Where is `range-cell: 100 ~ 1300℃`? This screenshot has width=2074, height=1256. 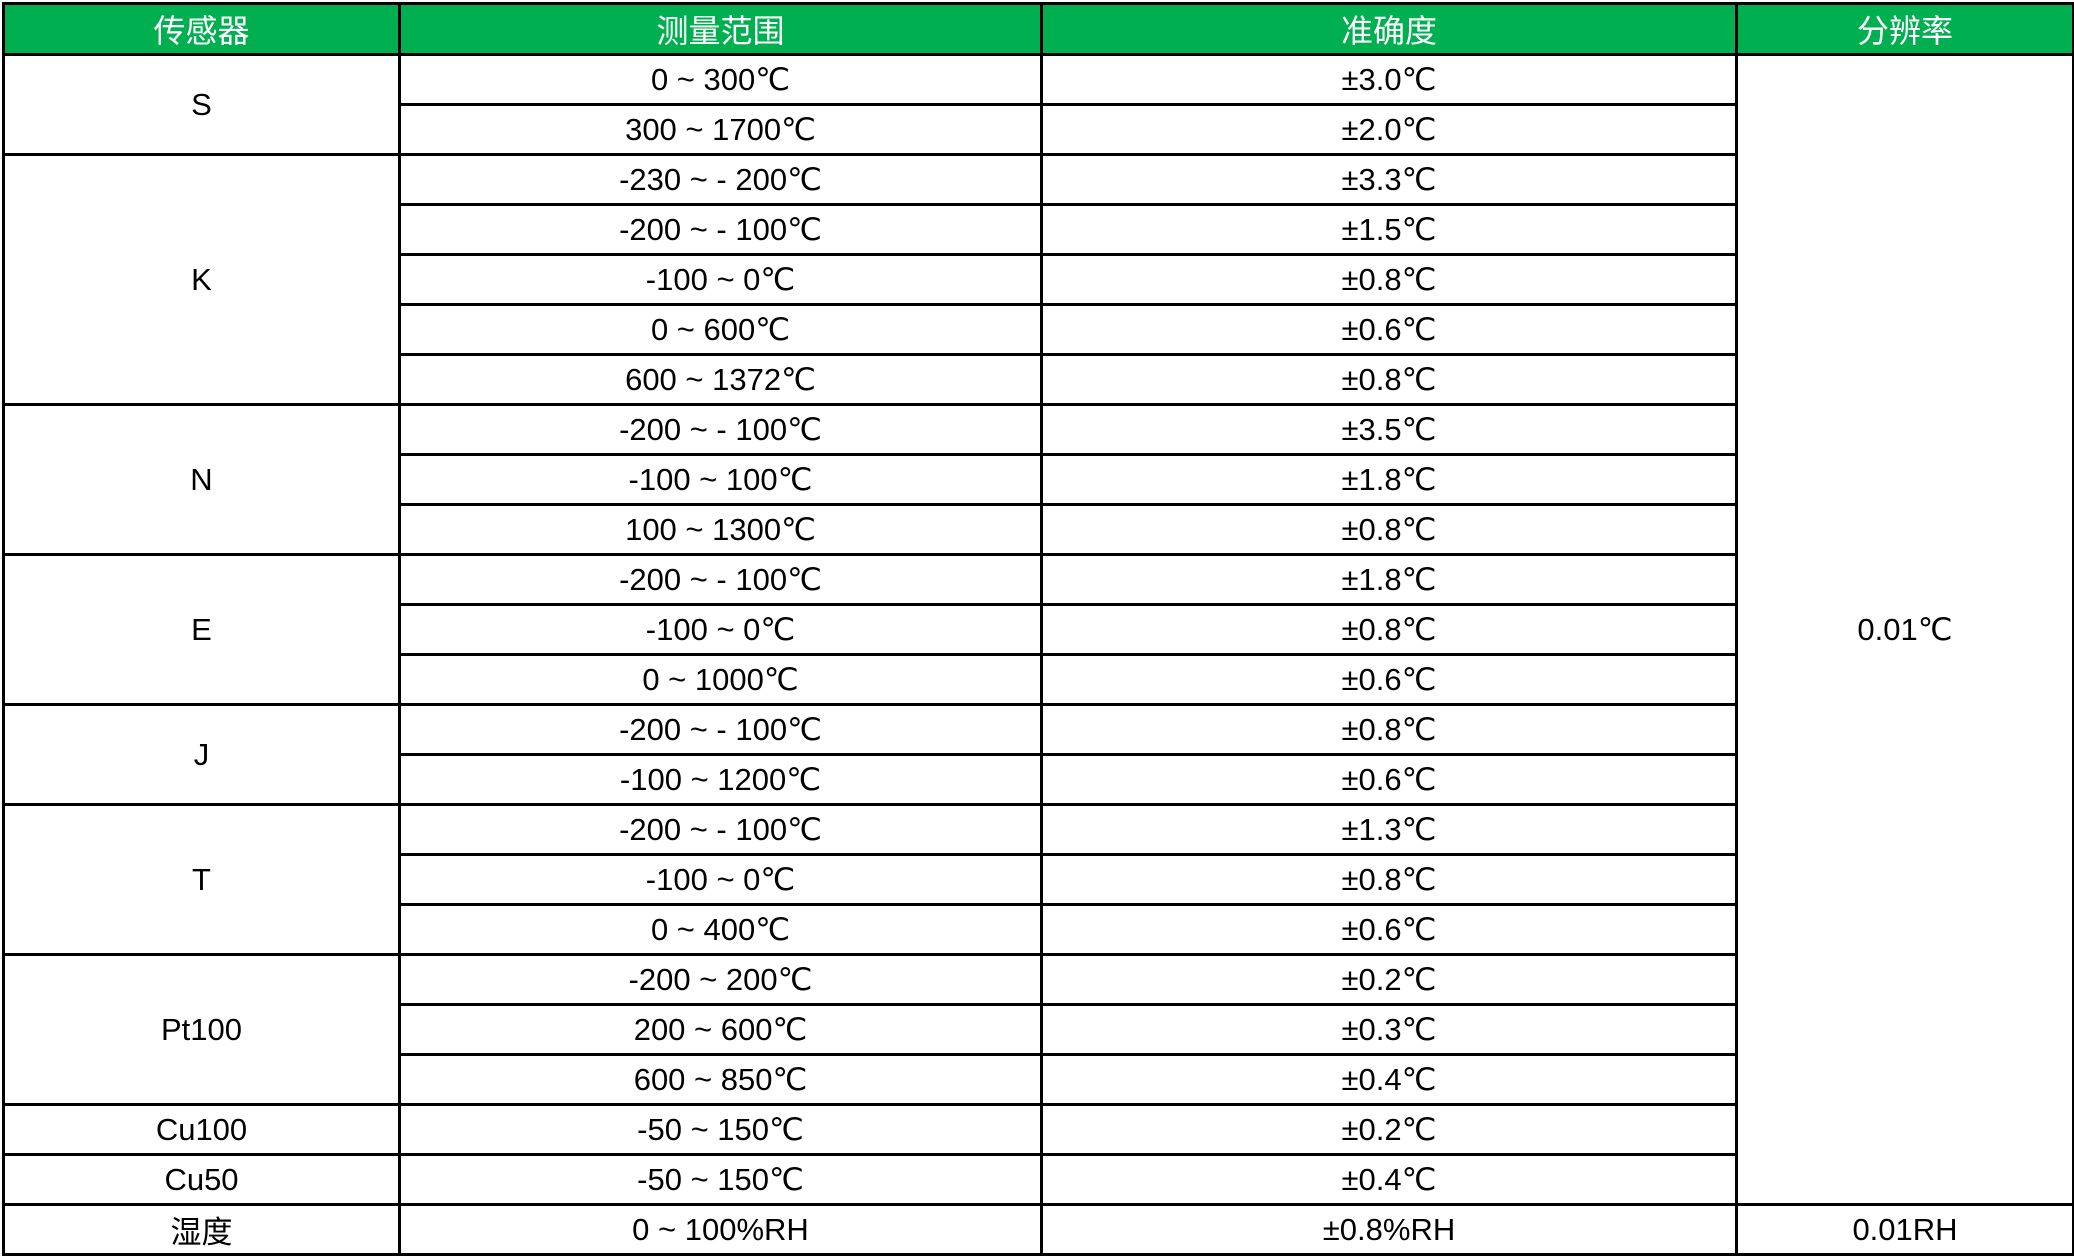
range-cell: 100 ~ 1300℃ is located at coordinates (720, 529).